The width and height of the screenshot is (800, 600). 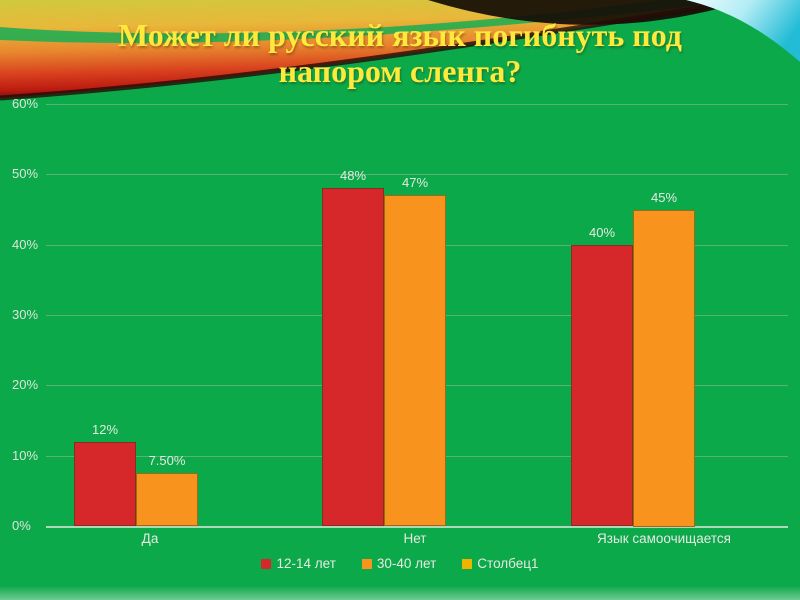 I want to click on legend-item-2: Столбец1, so click(x=500, y=563).